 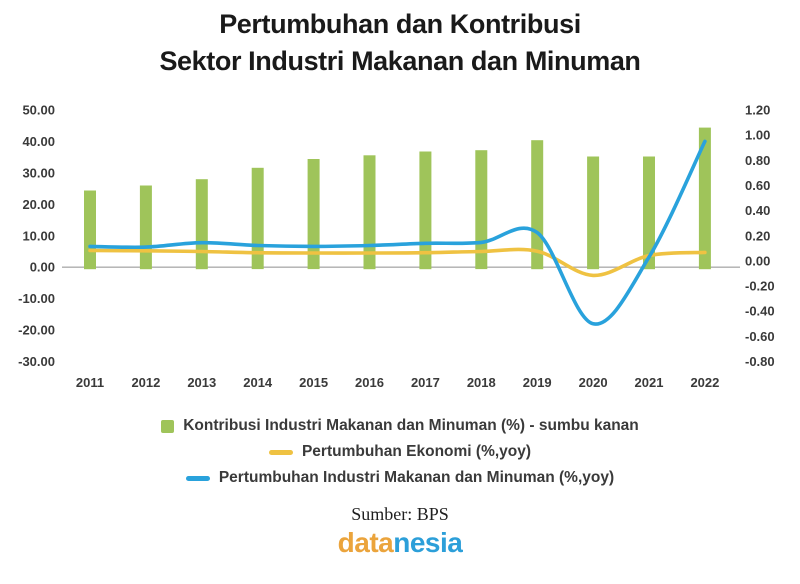 I want to click on svg-text: 2019, so click(x=537, y=382).